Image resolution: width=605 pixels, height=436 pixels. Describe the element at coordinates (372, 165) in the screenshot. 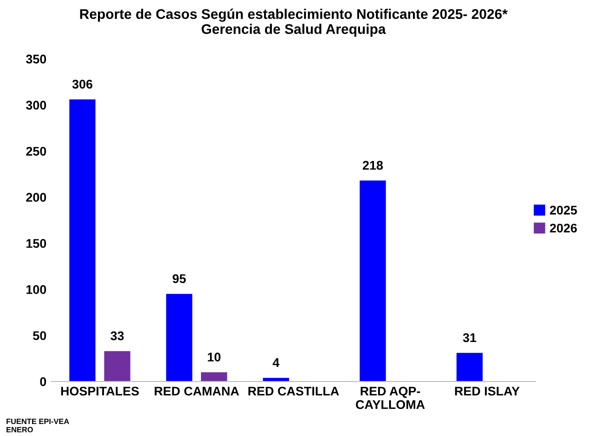

I see `data-label: 218` at that location.